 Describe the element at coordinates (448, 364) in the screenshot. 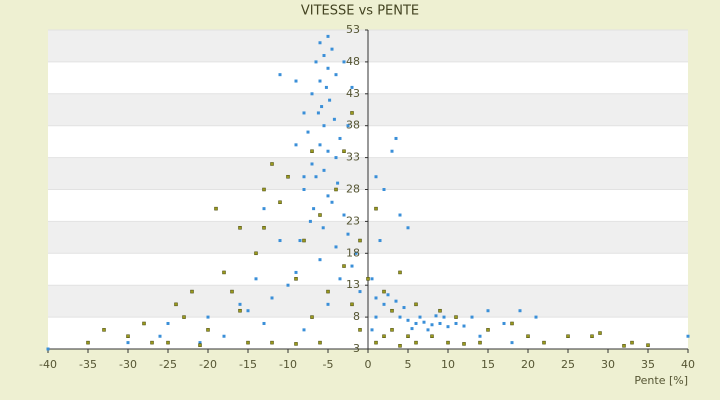

I see `x-tick-label: 10` at that location.